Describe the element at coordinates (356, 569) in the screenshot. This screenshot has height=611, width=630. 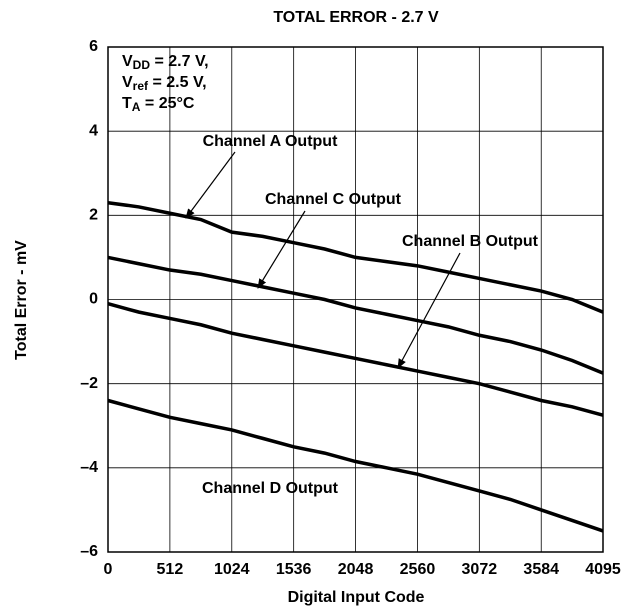
I see `x-tick-label: 2048` at that location.